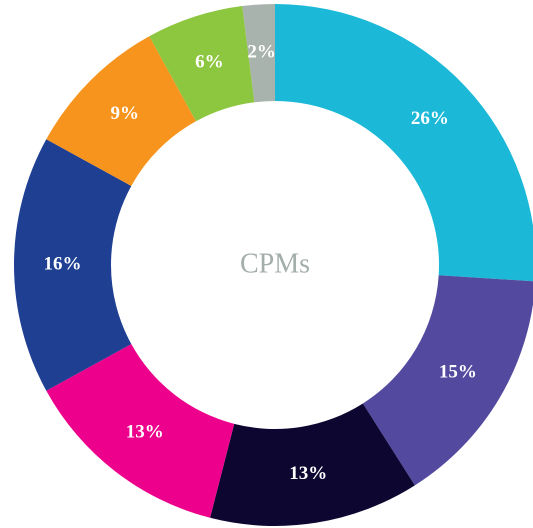 Image resolution: width=533 pixels, height=528 pixels. I want to click on value-label: 15%, so click(458, 372).